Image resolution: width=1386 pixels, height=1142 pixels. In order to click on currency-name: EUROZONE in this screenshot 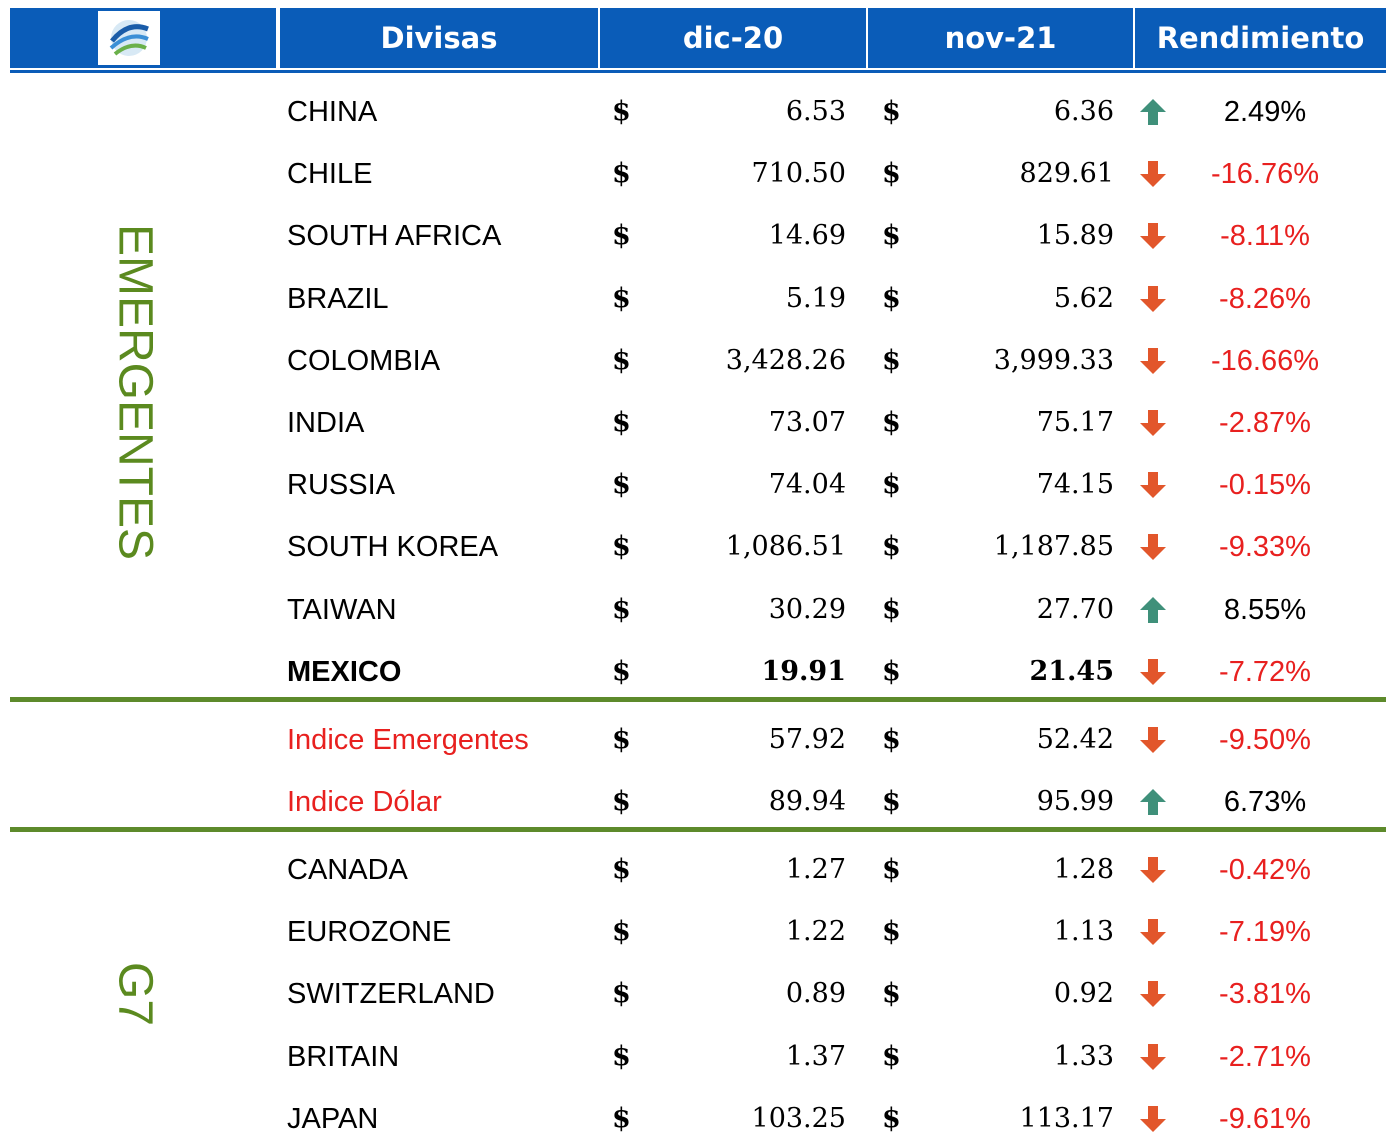, I will do `click(369, 932)`.